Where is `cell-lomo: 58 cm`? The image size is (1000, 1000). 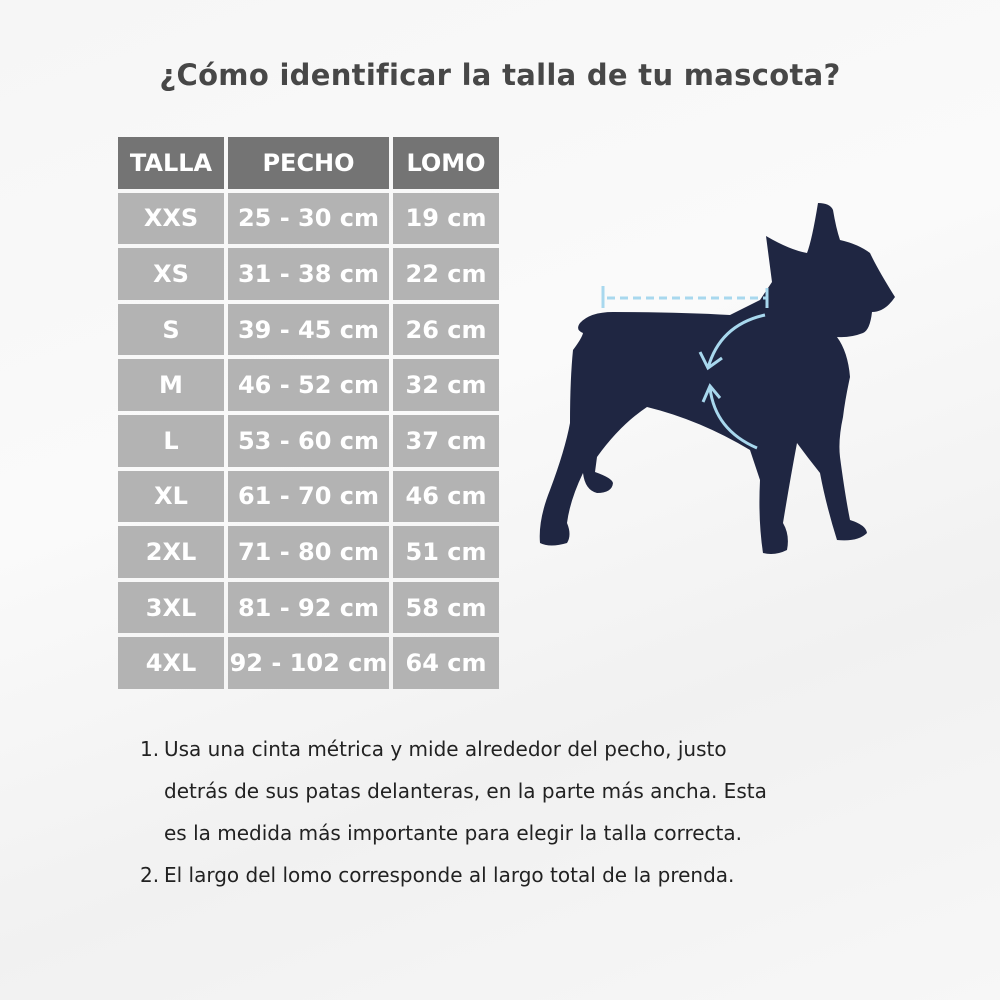
cell-lomo: 58 cm is located at coordinates (446, 607).